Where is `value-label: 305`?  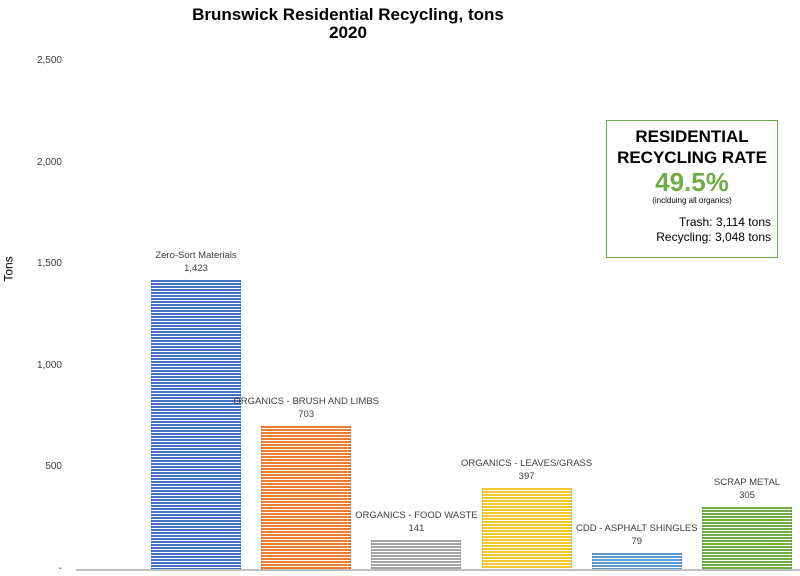 value-label: 305 is located at coordinates (747, 496).